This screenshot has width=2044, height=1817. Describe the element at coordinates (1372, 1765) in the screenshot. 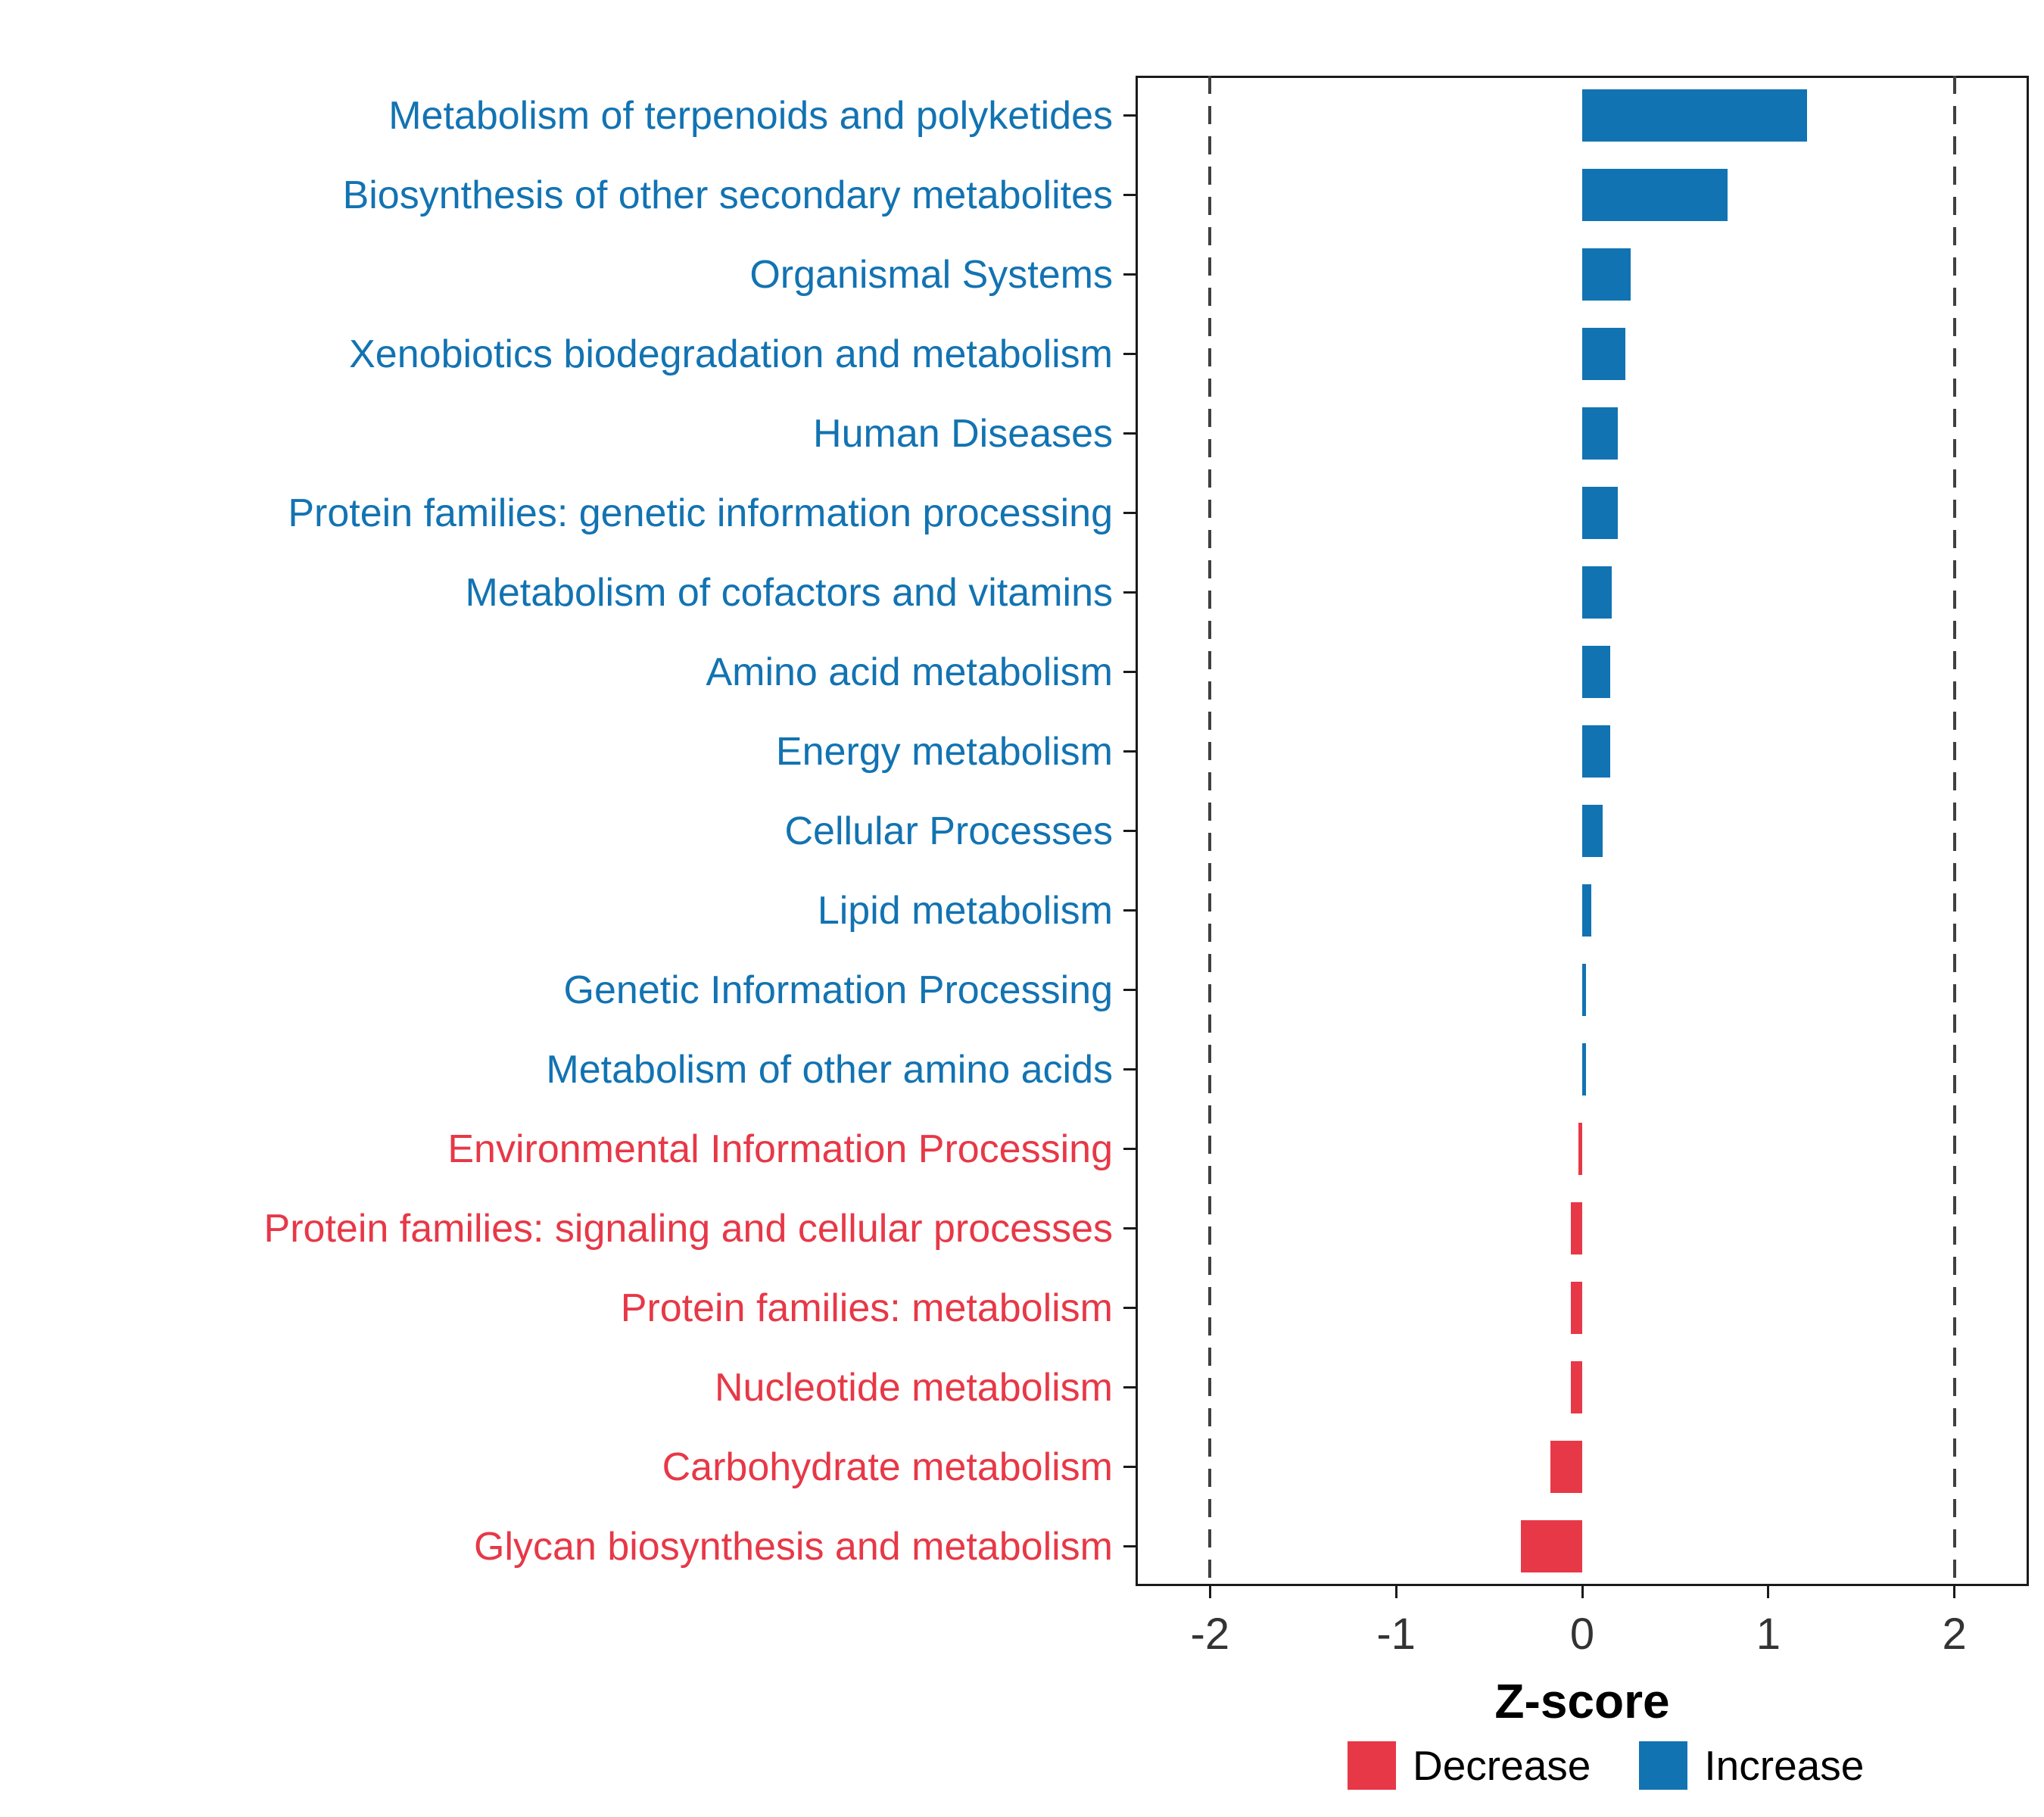

I see `decrease-color-swatch` at that location.